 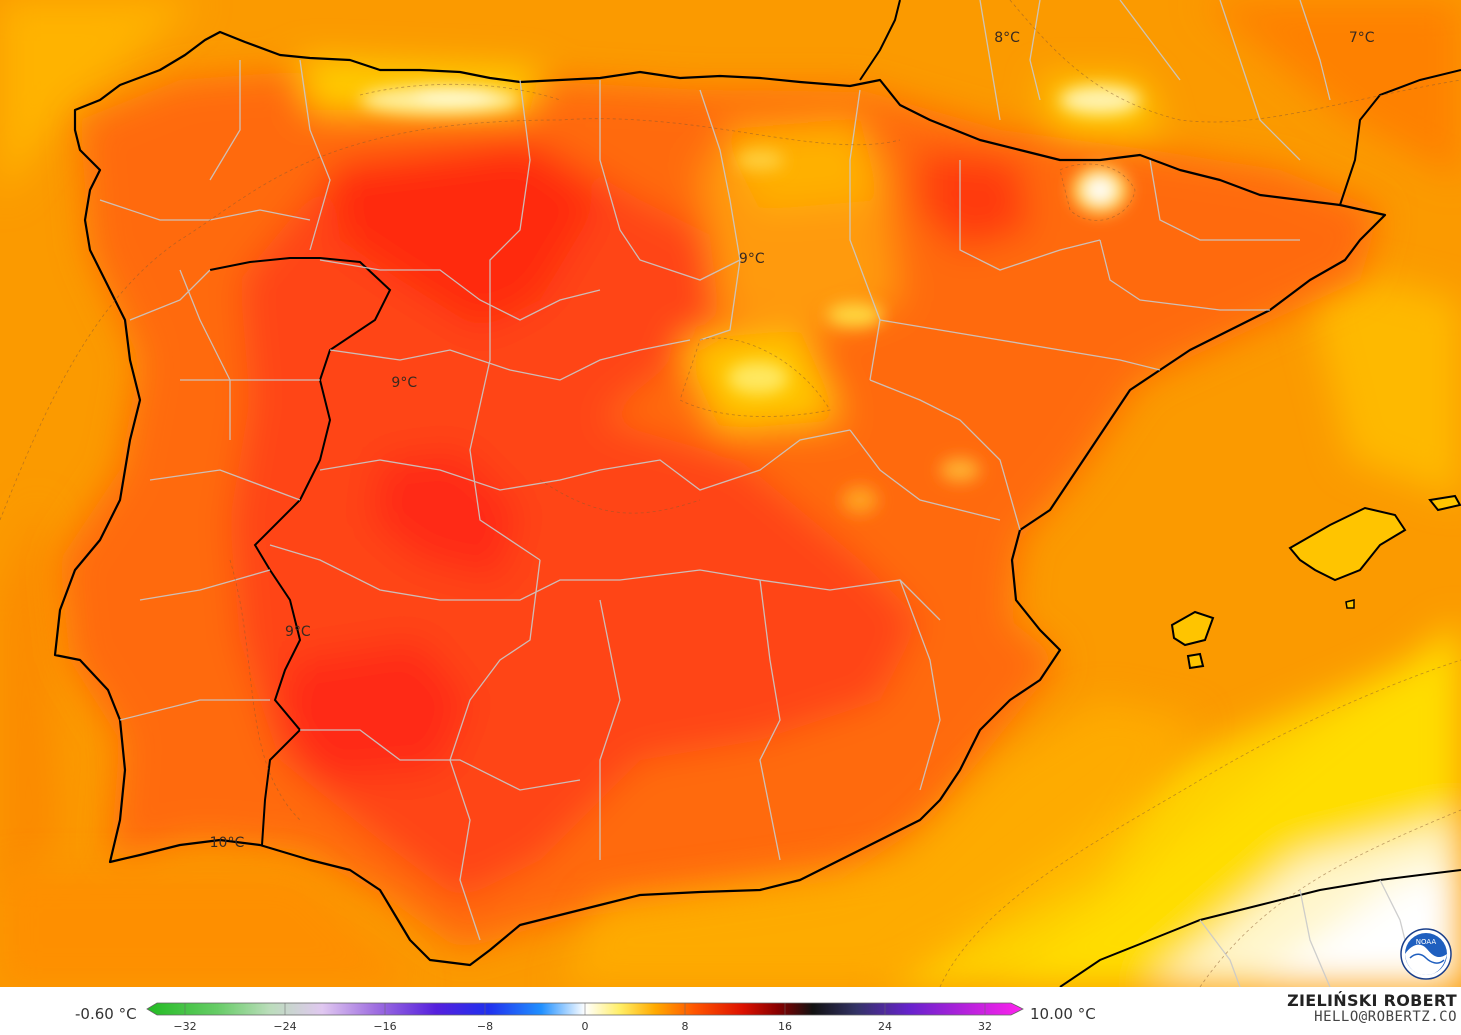 I want to click on legend-bar: -0.60 °C, so click(x=730, y=1011).